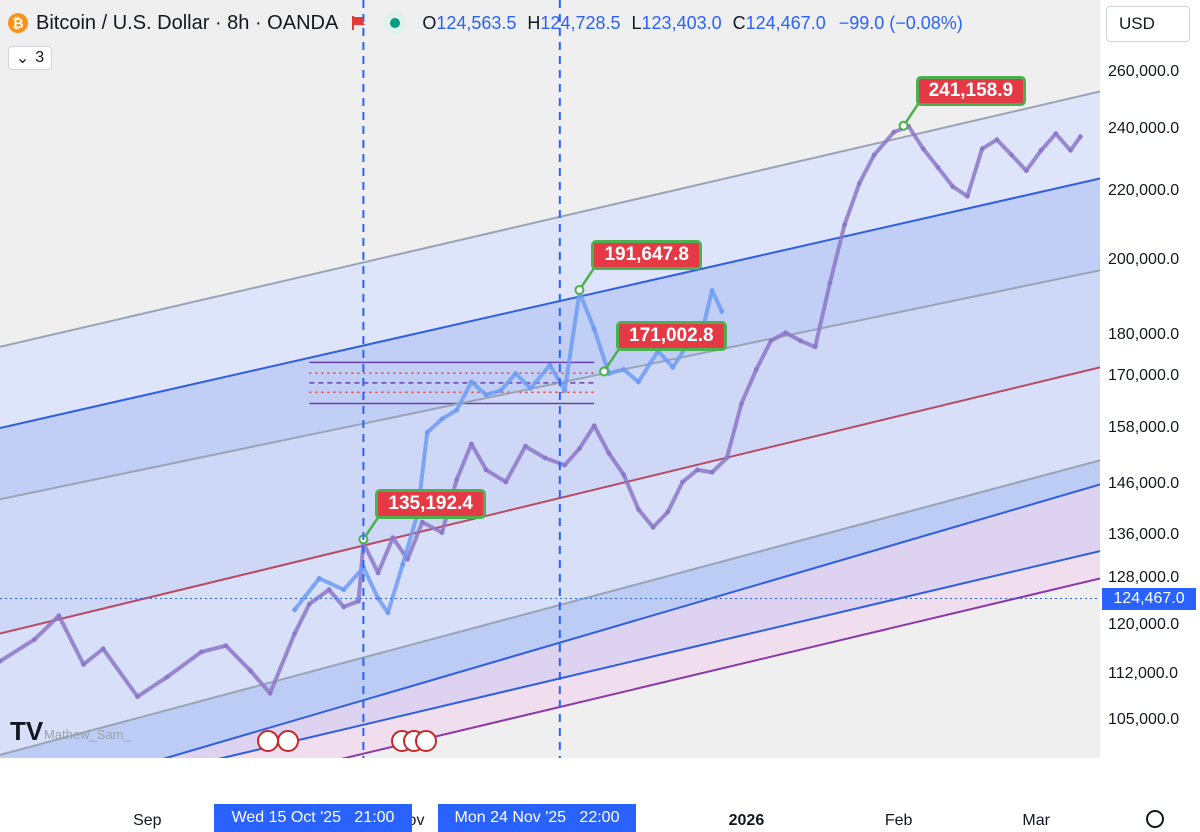 Image resolution: width=1200 pixels, height=832 pixels. What do you see at coordinates (1144, 535) in the screenshot?
I see `price-tick-label: 136,000.0` at bounding box center [1144, 535].